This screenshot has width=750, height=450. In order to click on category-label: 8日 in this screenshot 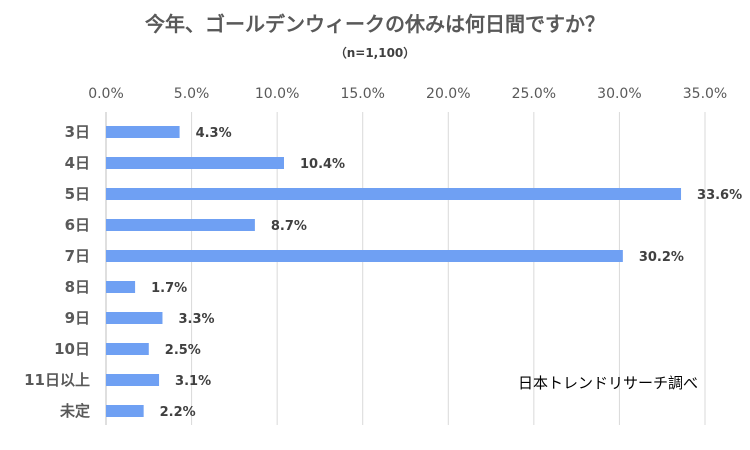, I will do `click(77, 287)`.